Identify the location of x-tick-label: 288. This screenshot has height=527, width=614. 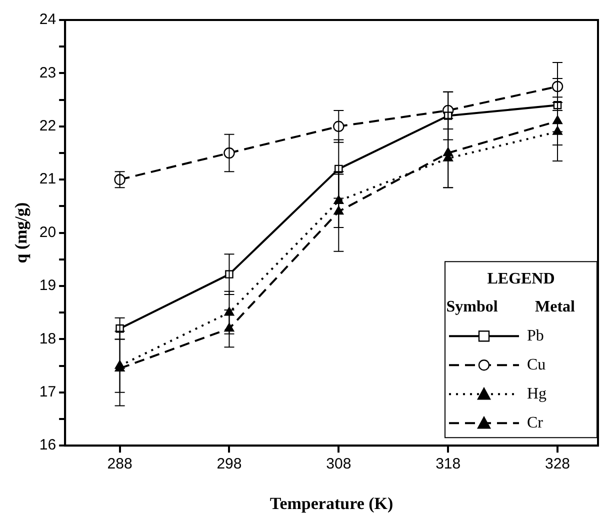
(119, 464).